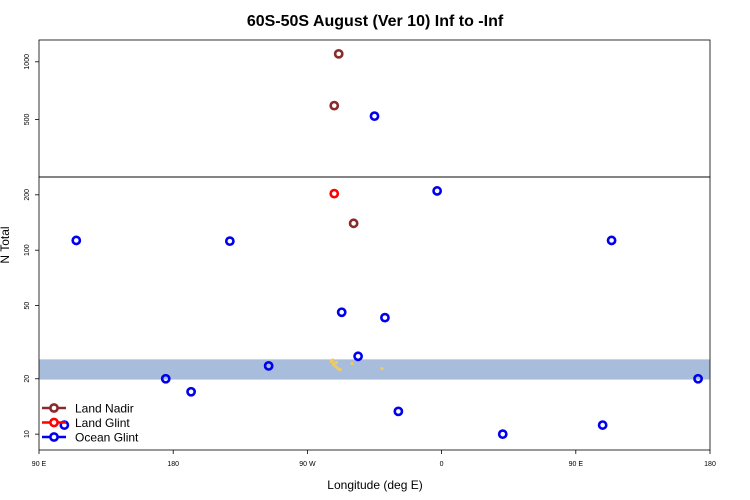 This screenshot has width=750, height=500. I want to click on land-cluster-layer, so click(356, 365).